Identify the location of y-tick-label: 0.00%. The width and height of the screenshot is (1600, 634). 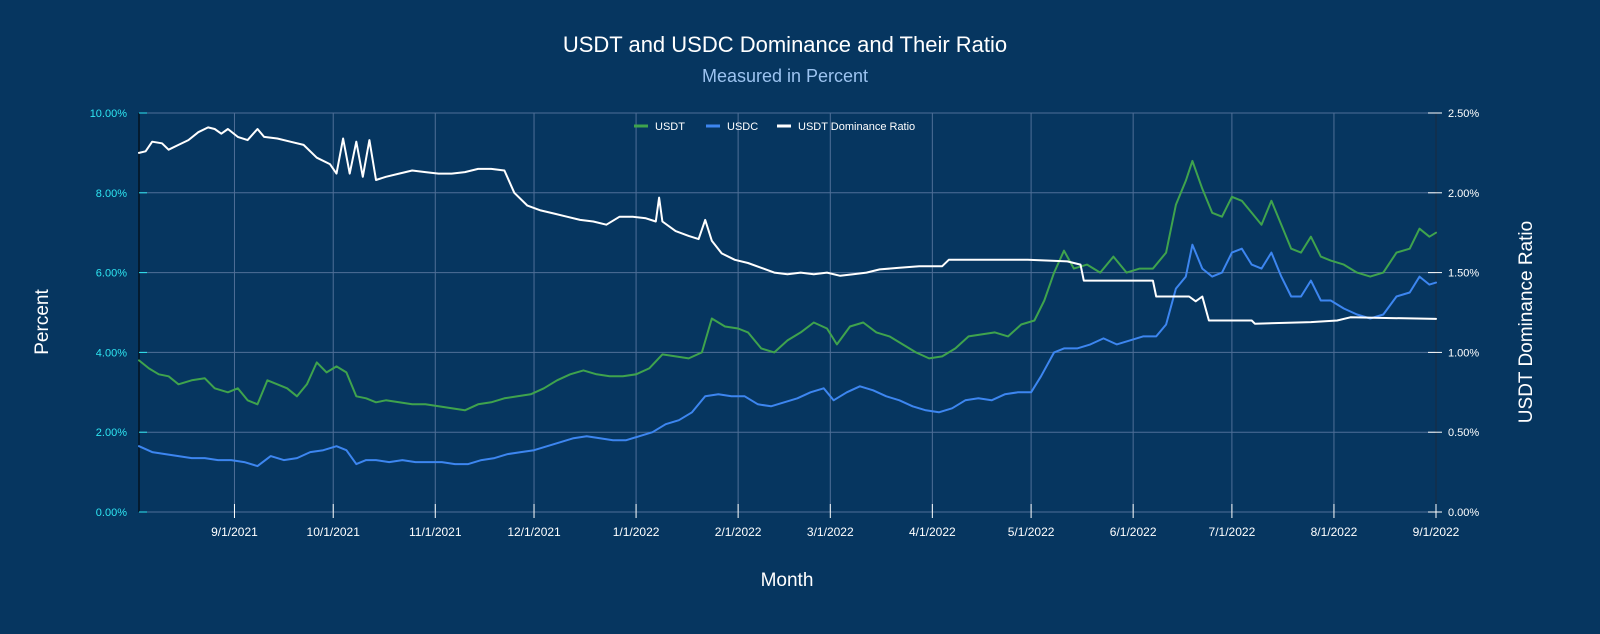
(111, 513).